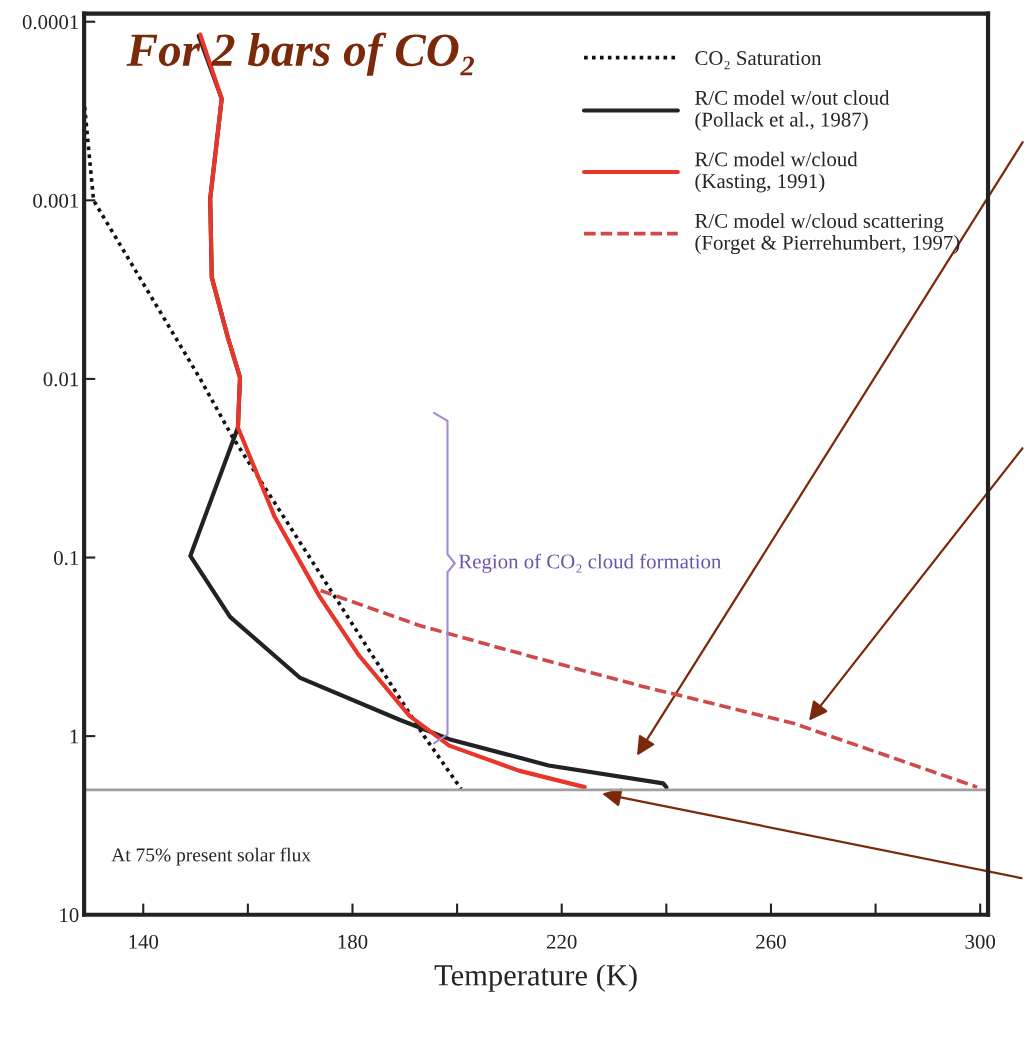  What do you see at coordinates (535, 978) in the screenshot?
I see `x-axis-title: Temperature (K)` at bounding box center [535, 978].